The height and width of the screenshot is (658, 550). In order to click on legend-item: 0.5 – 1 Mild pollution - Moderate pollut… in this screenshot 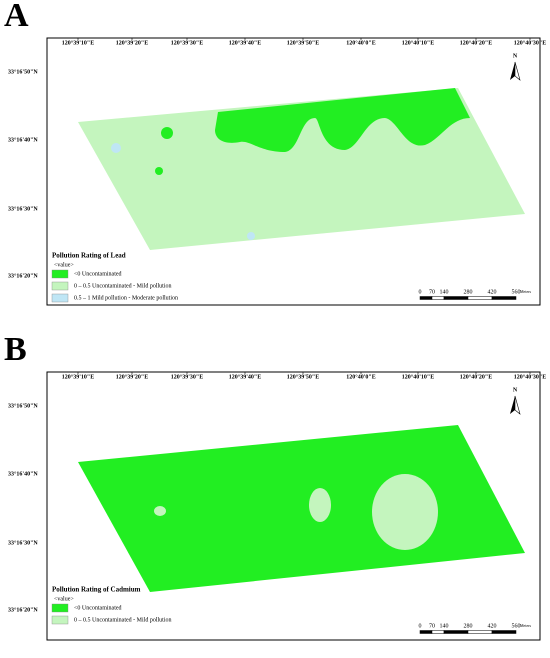, I will do `click(126, 298)`.